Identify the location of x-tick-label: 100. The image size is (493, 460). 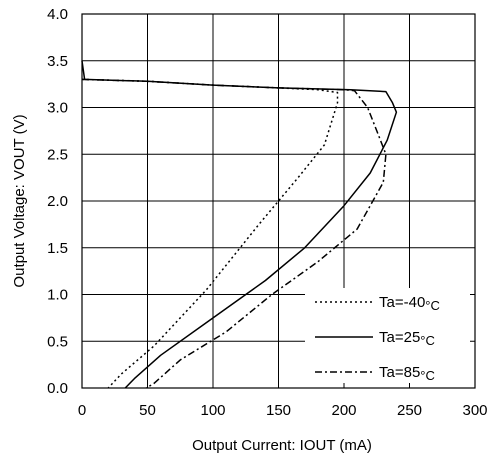
(212, 410).